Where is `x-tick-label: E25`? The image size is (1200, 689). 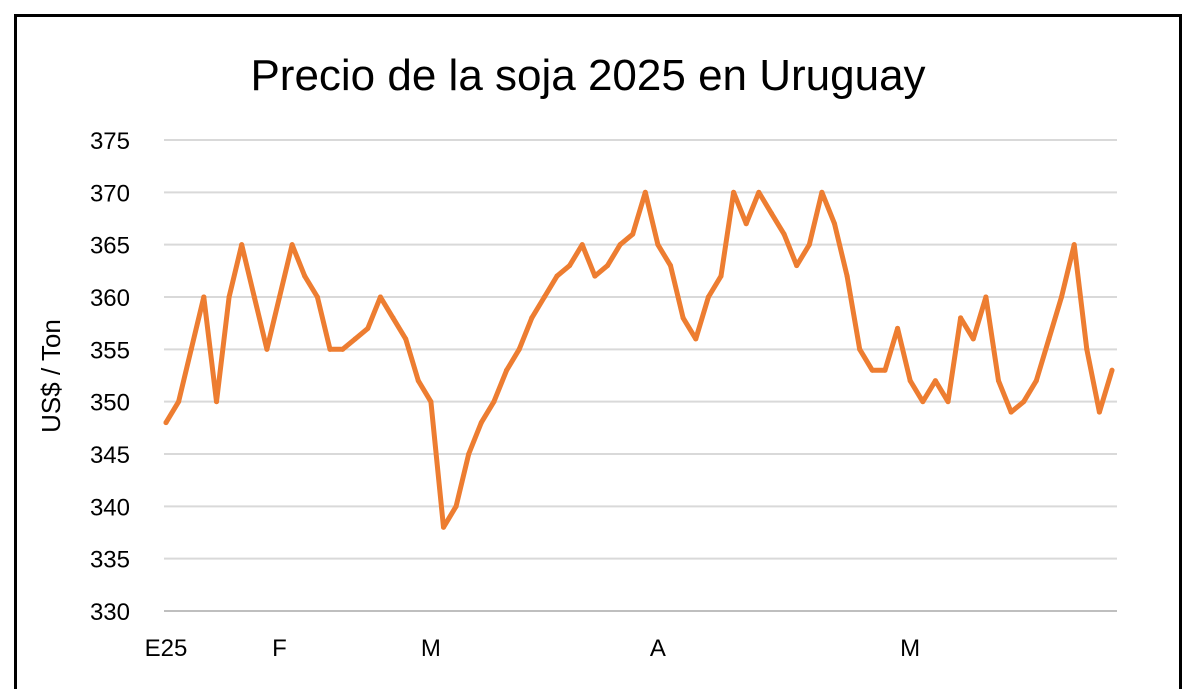 x-tick-label: E25 is located at coordinates (166, 648).